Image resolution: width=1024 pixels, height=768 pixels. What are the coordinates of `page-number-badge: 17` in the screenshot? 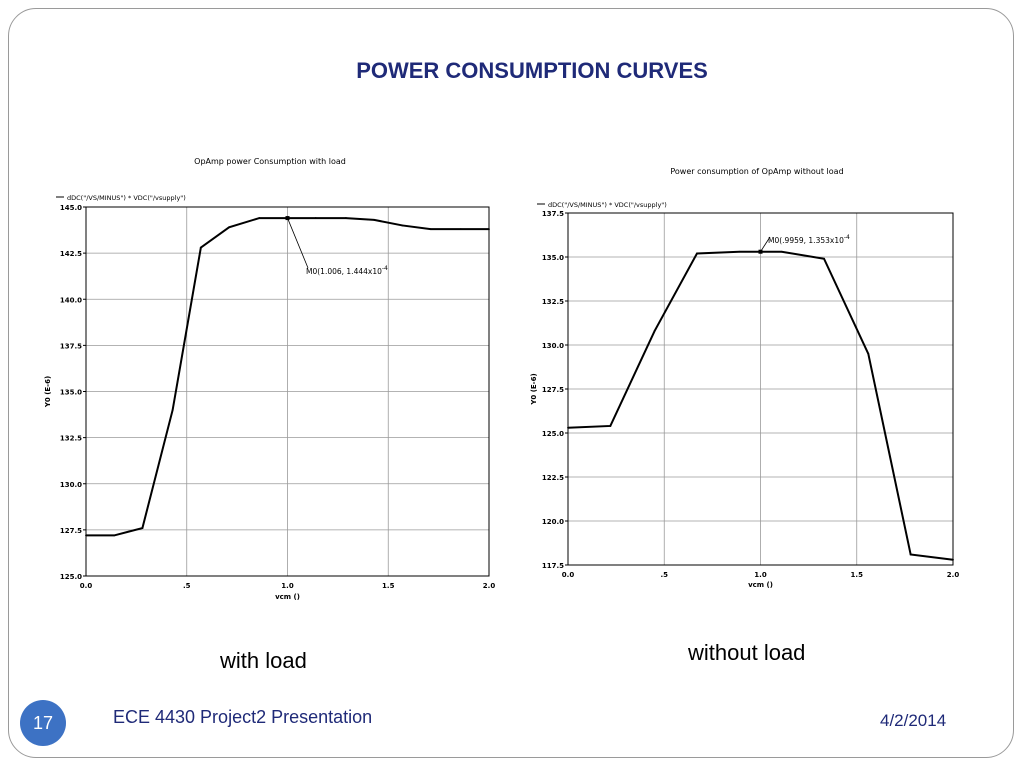 It's located at (43, 723).